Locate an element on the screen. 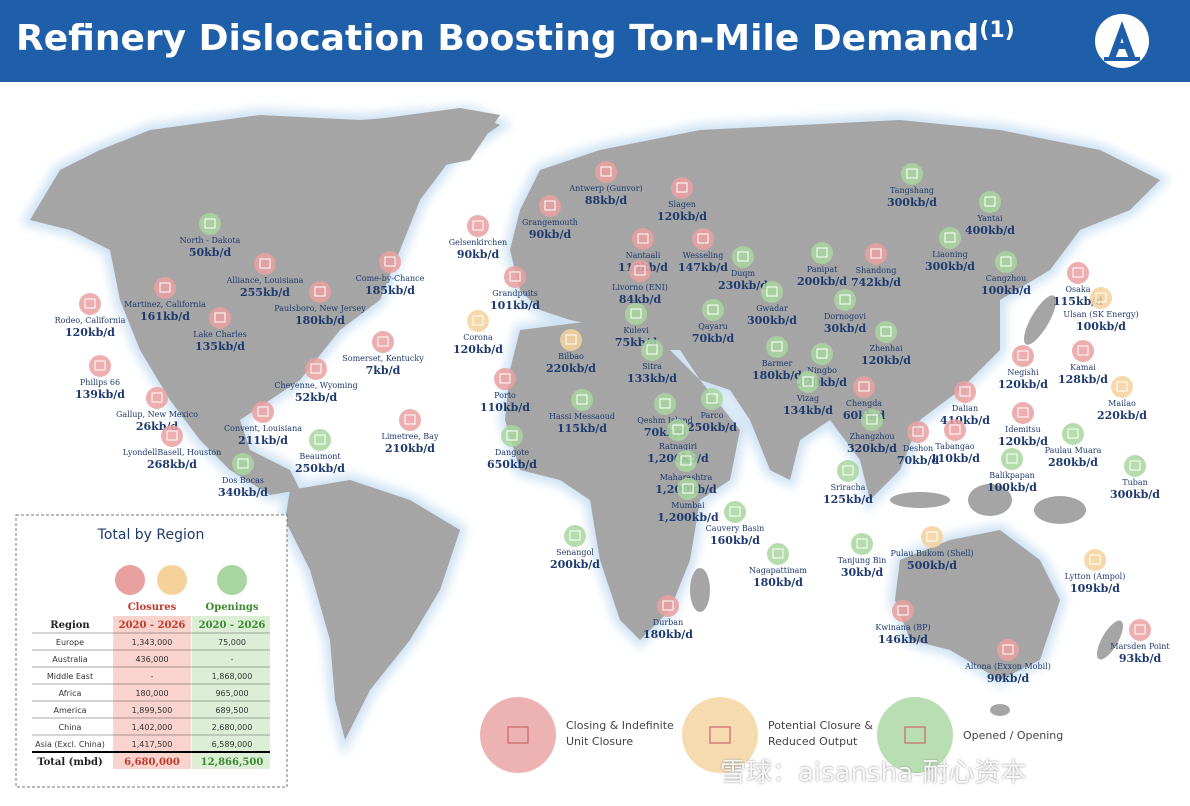 The height and width of the screenshot is (806, 1190). site-capacity: 110kb/d is located at coordinates (955, 458).